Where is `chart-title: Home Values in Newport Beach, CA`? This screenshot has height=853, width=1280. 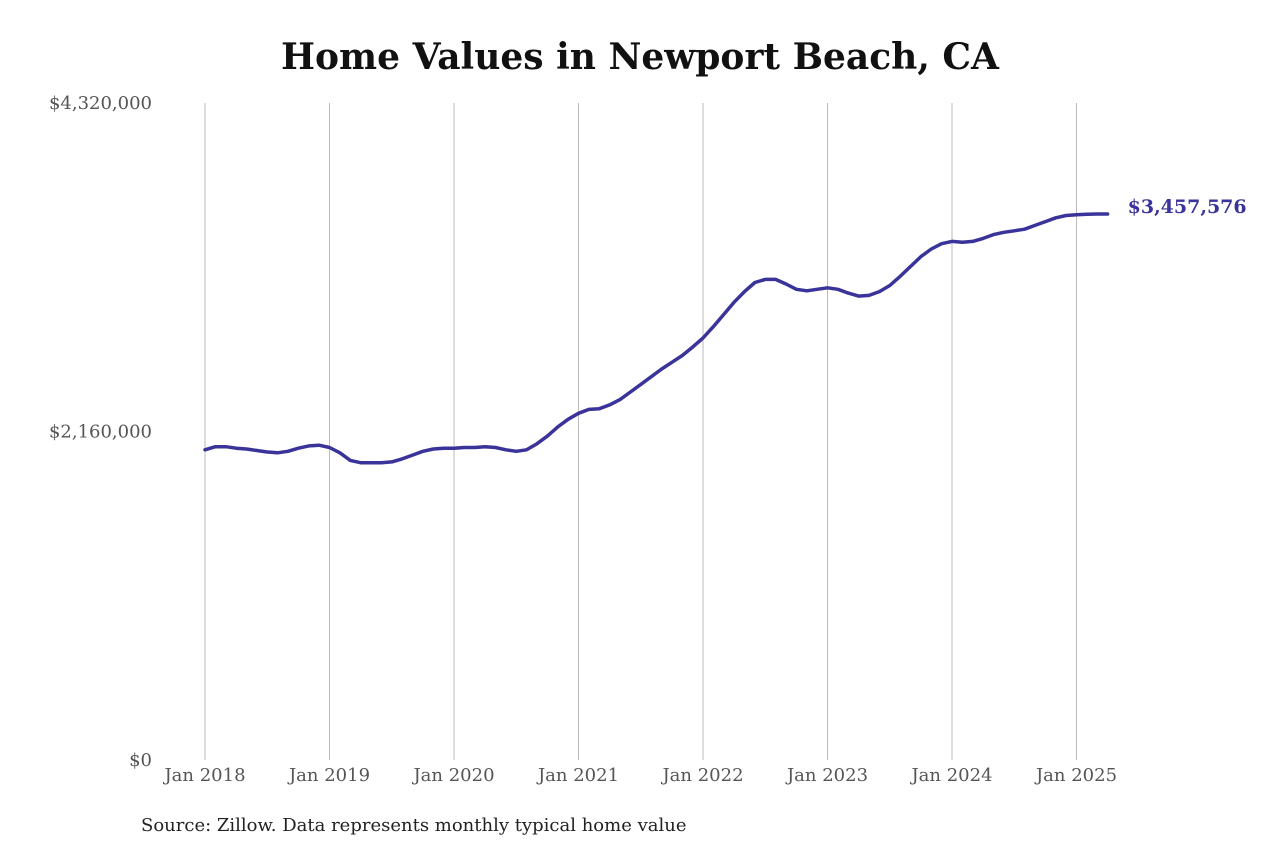
chart-title: Home Values in Newport Beach, CA is located at coordinates (640, 57).